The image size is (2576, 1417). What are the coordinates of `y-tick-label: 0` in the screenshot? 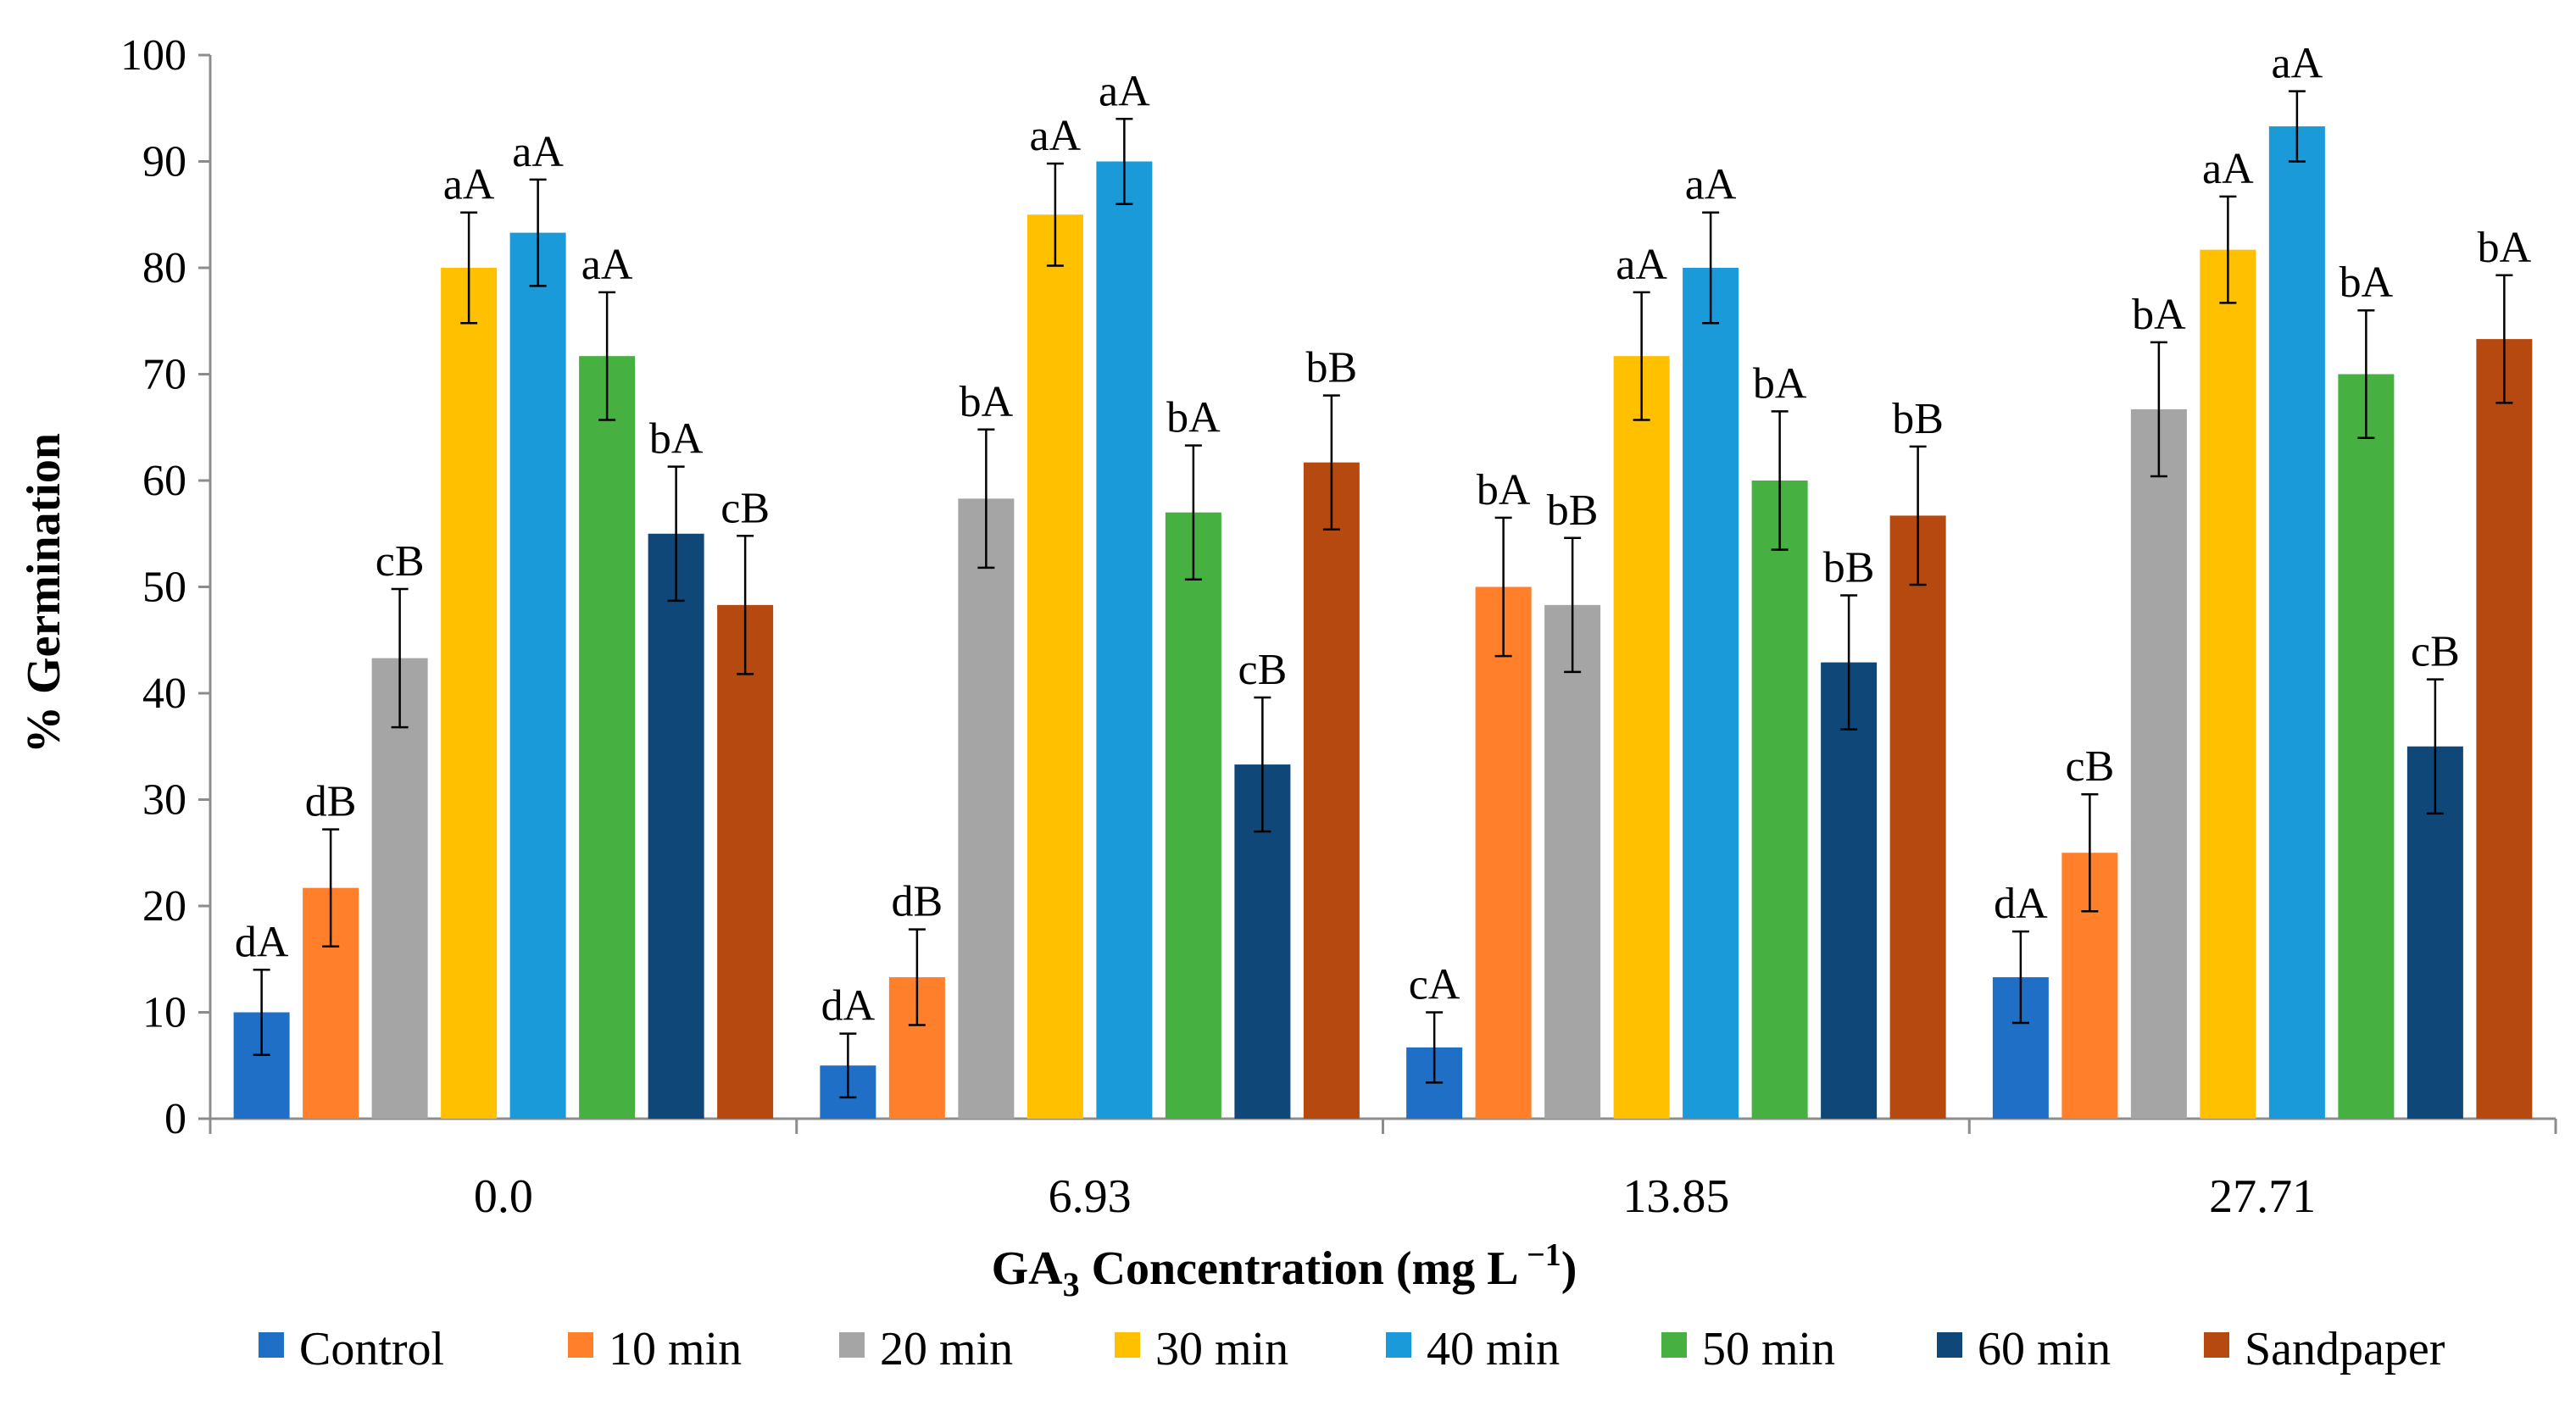 It's located at (175, 1119).